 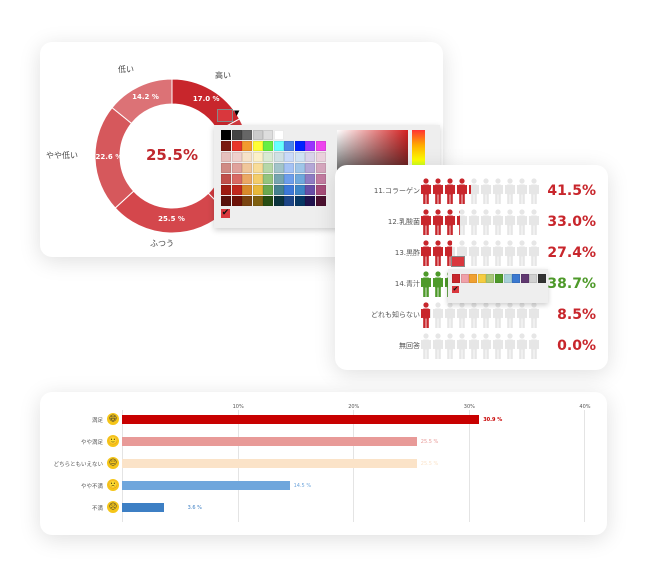 What do you see at coordinates (407, 253) in the screenshot?
I see `pictogram-row-label: 13.黒酢` at bounding box center [407, 253].